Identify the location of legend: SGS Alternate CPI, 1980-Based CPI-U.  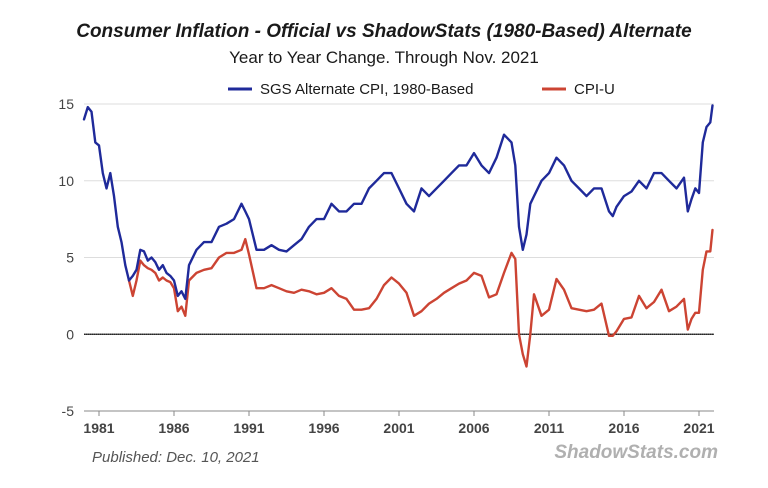
(421, 89).